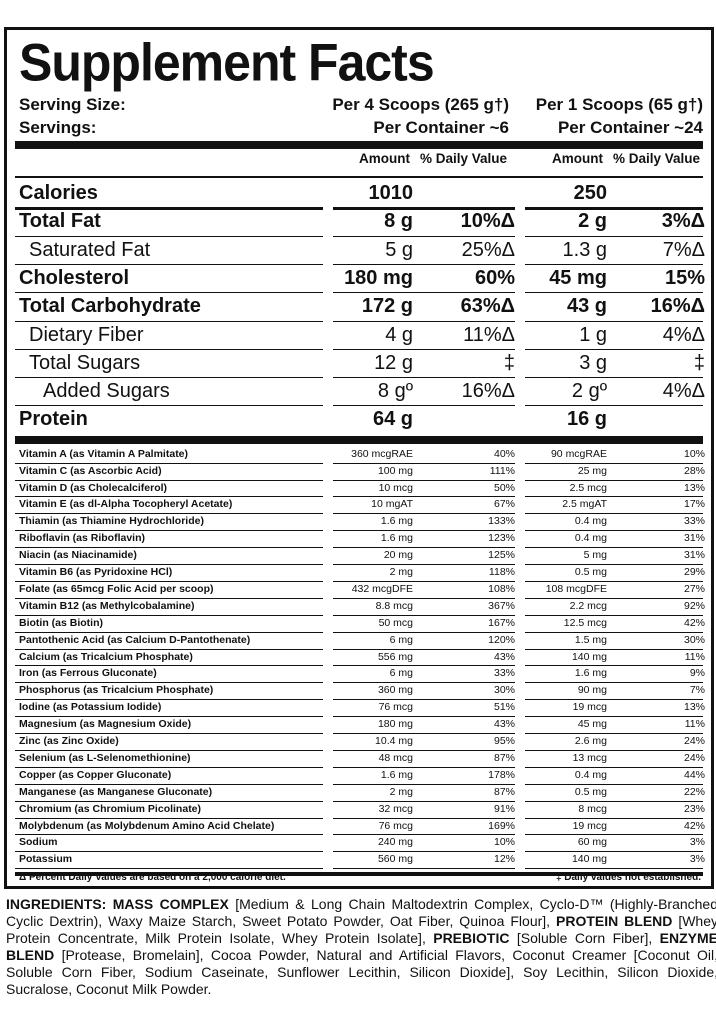  Describe the element at coordinates (395, 842) in the screenshot. I see `nutrient-amount-a: 240 mg` at that location.